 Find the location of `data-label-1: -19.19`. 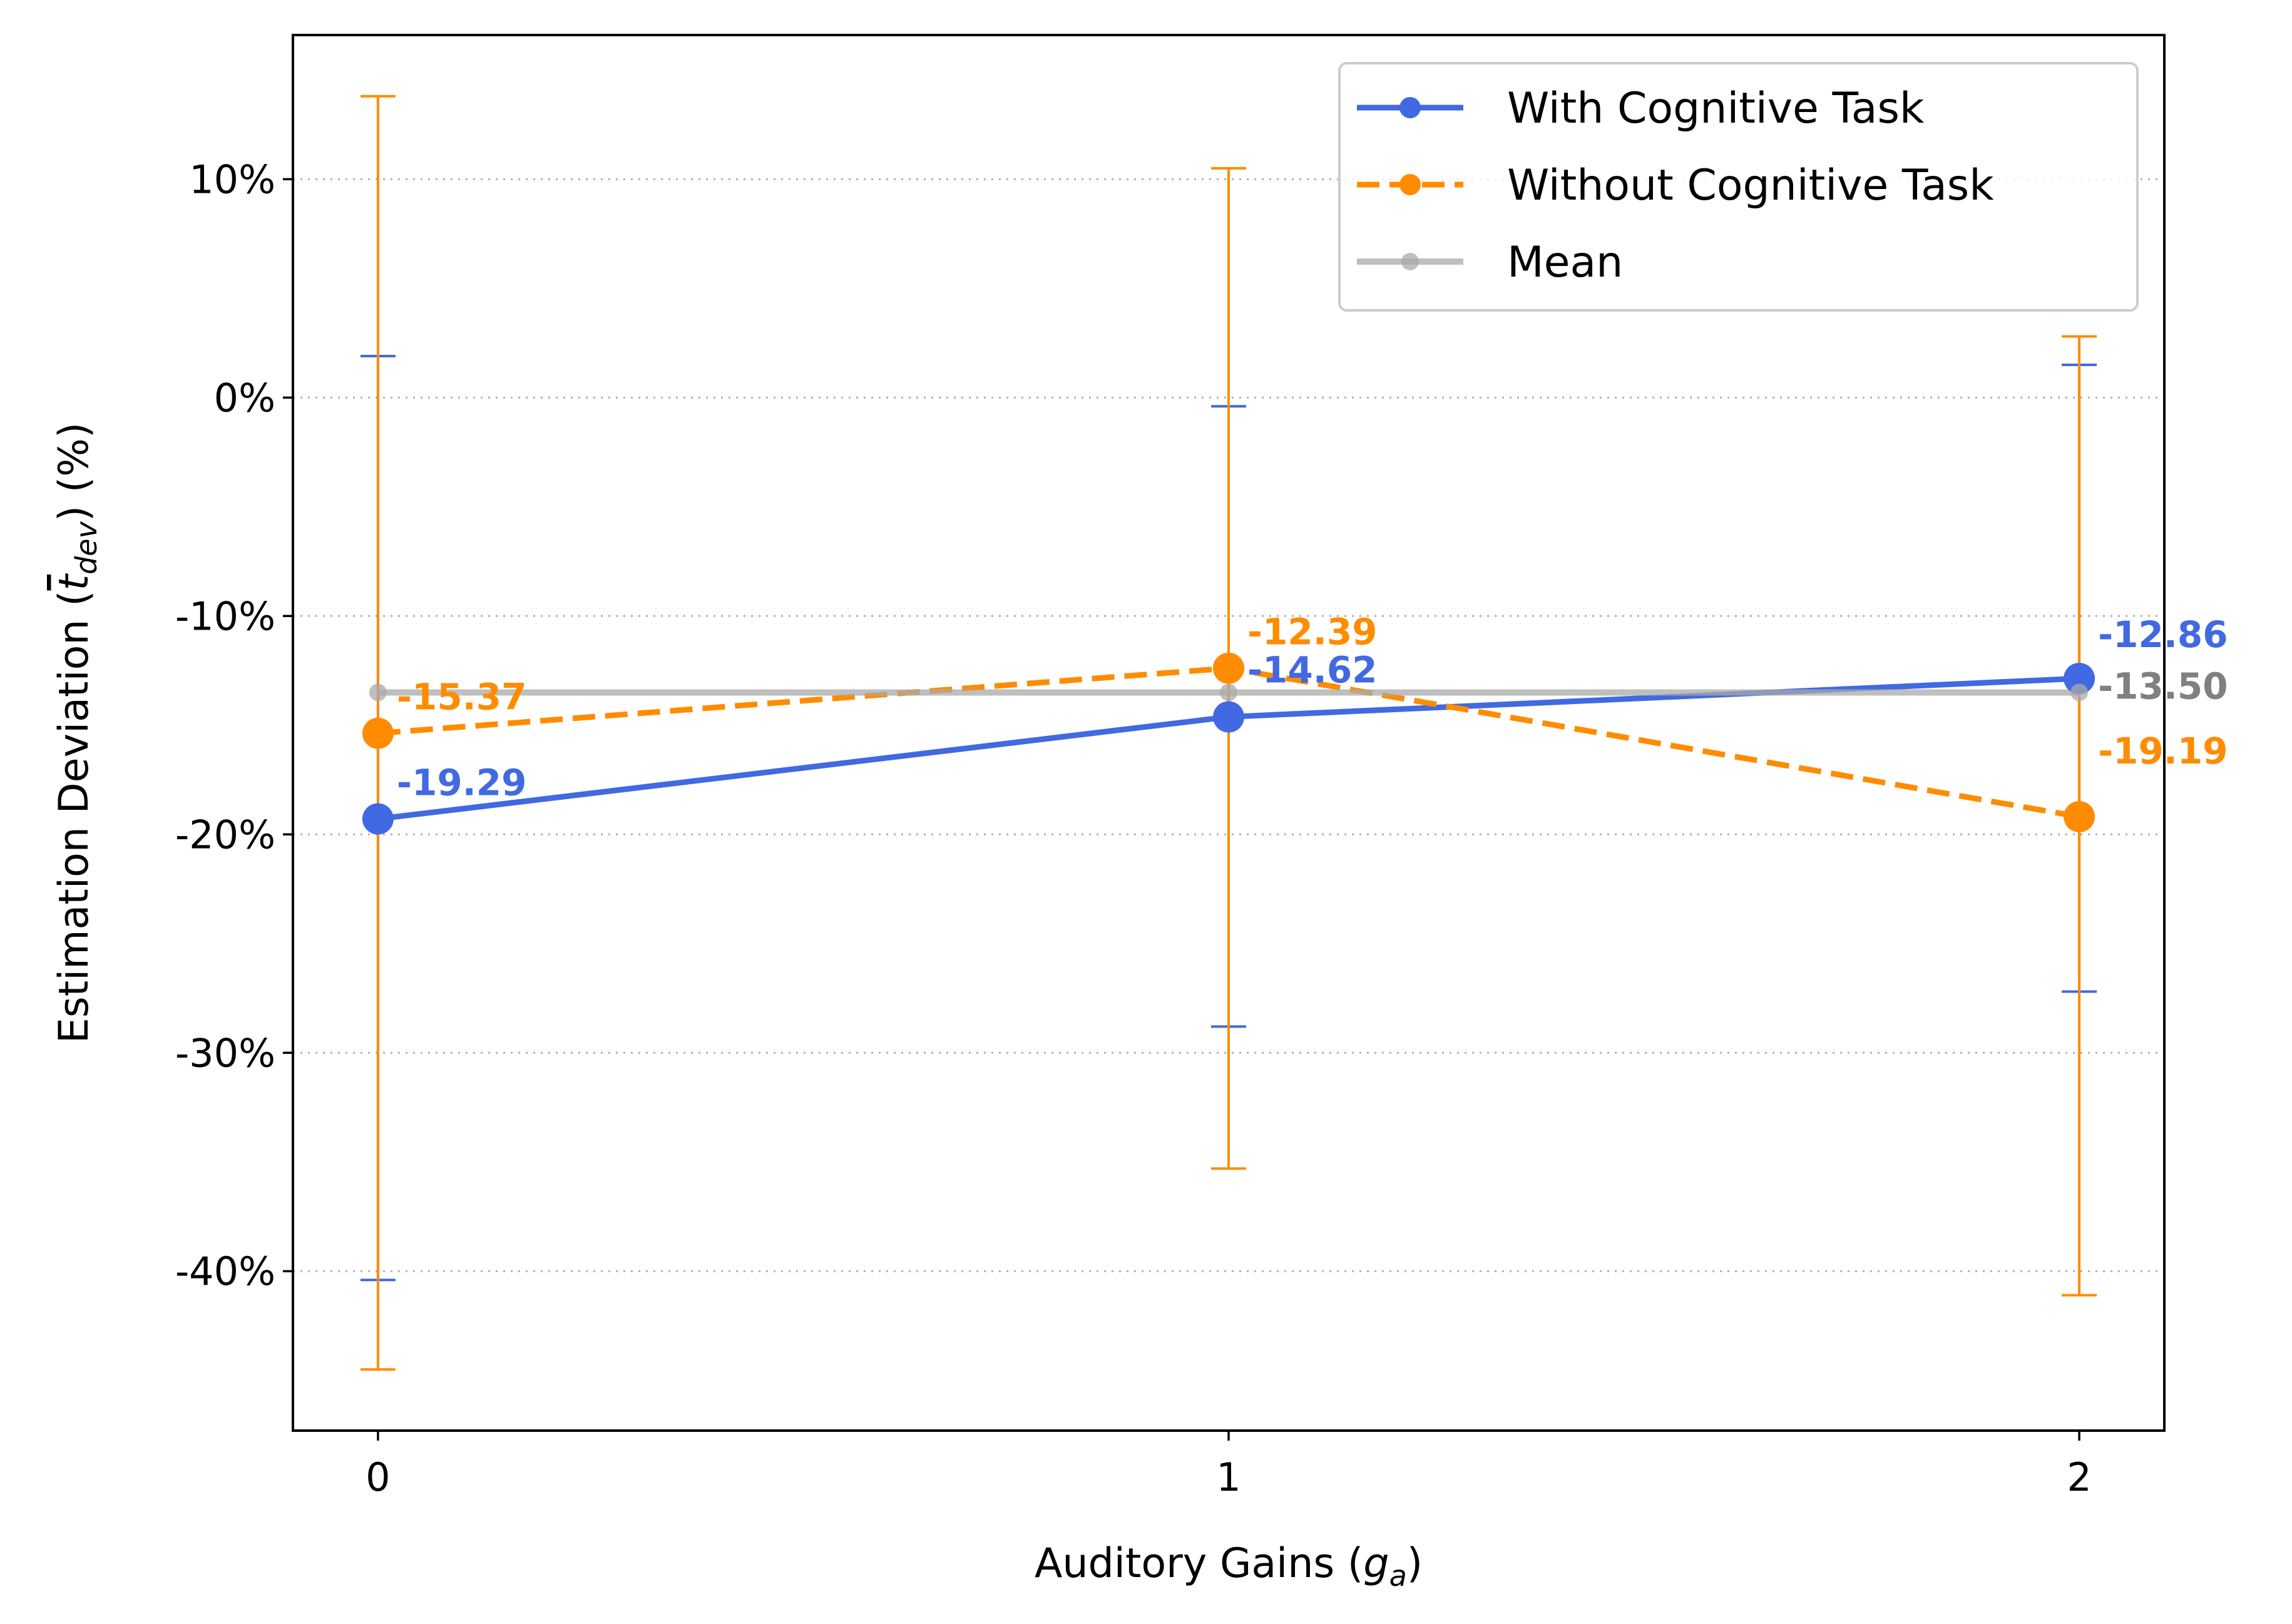

data-label-1: -19.19 is located at coordinates (2163, 751).